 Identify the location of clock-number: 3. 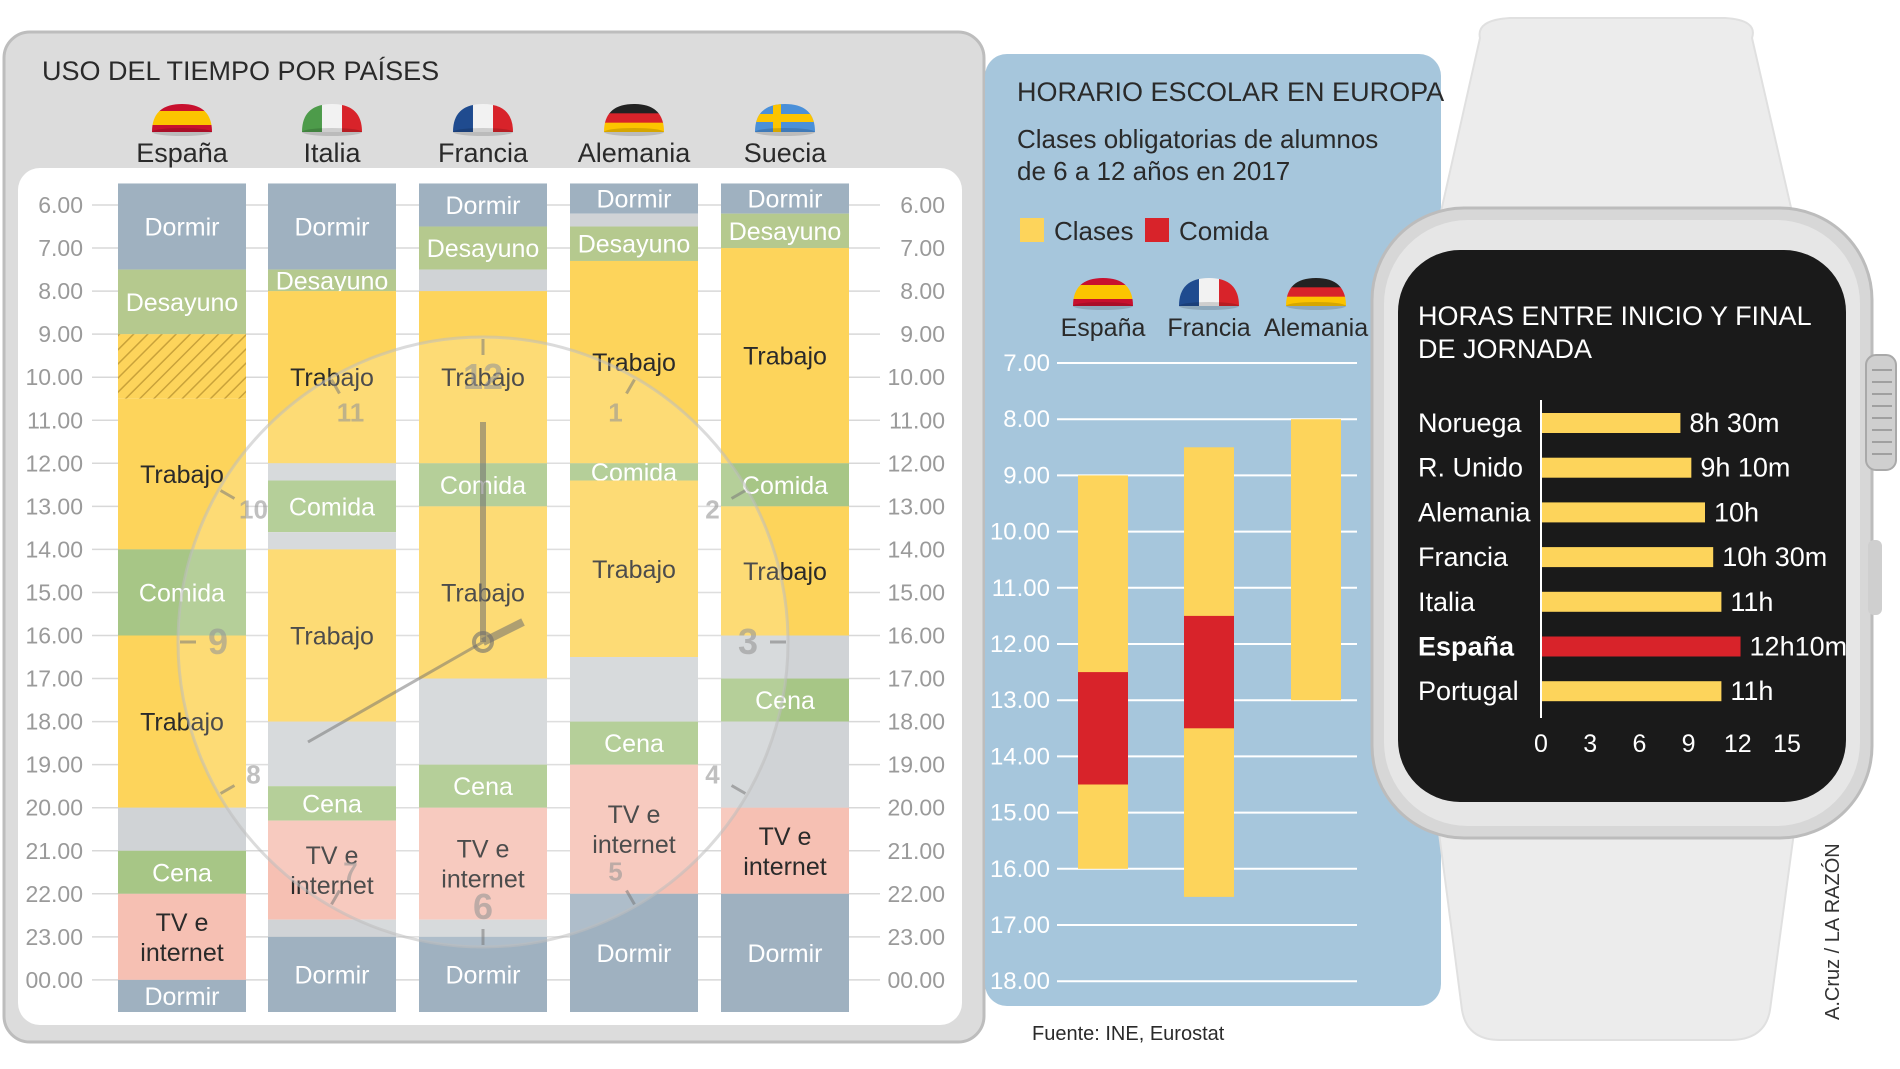
(748, 641).